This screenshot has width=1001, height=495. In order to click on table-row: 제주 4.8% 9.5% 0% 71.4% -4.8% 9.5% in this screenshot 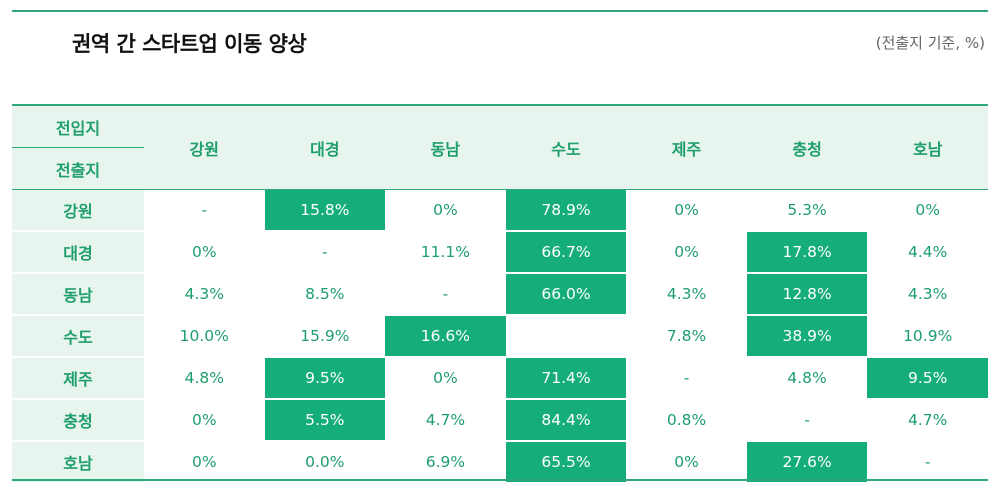, I will do `click(500, 377)`.